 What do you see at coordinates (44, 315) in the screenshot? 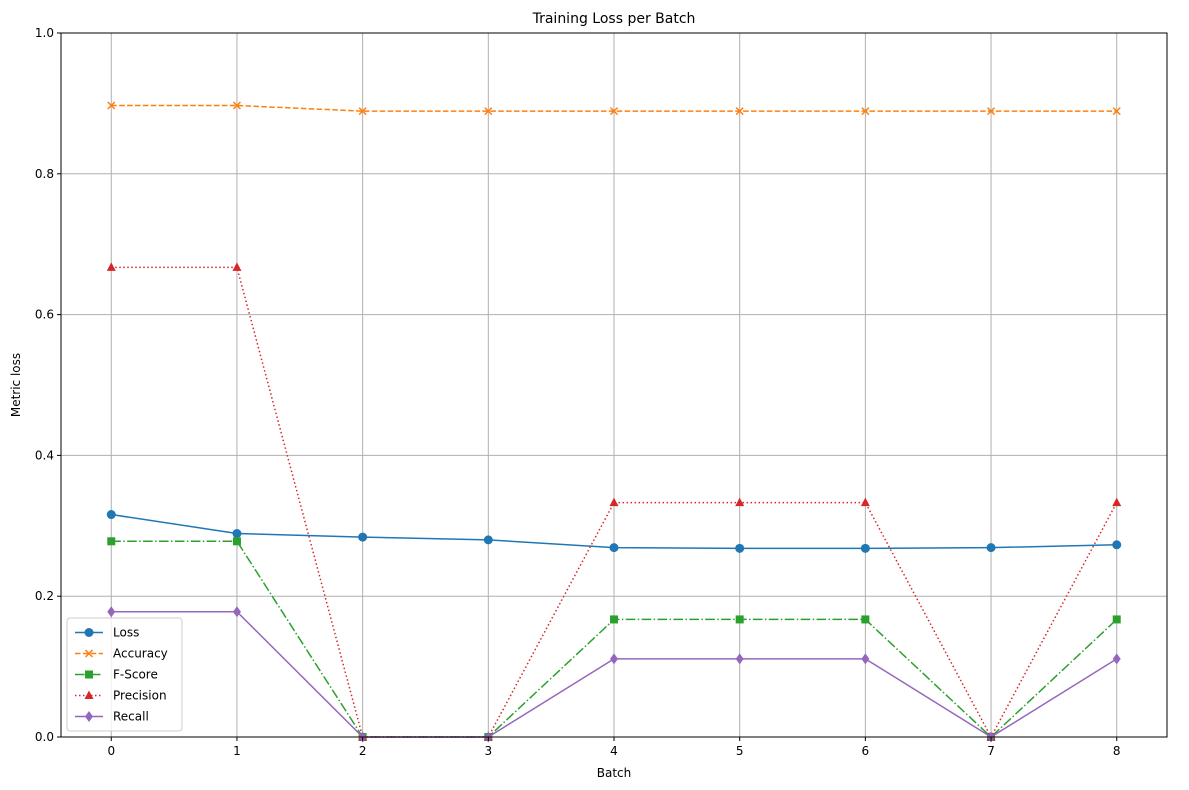
I see `y-tick-label: 0.6` at bounding box center [44, 315].